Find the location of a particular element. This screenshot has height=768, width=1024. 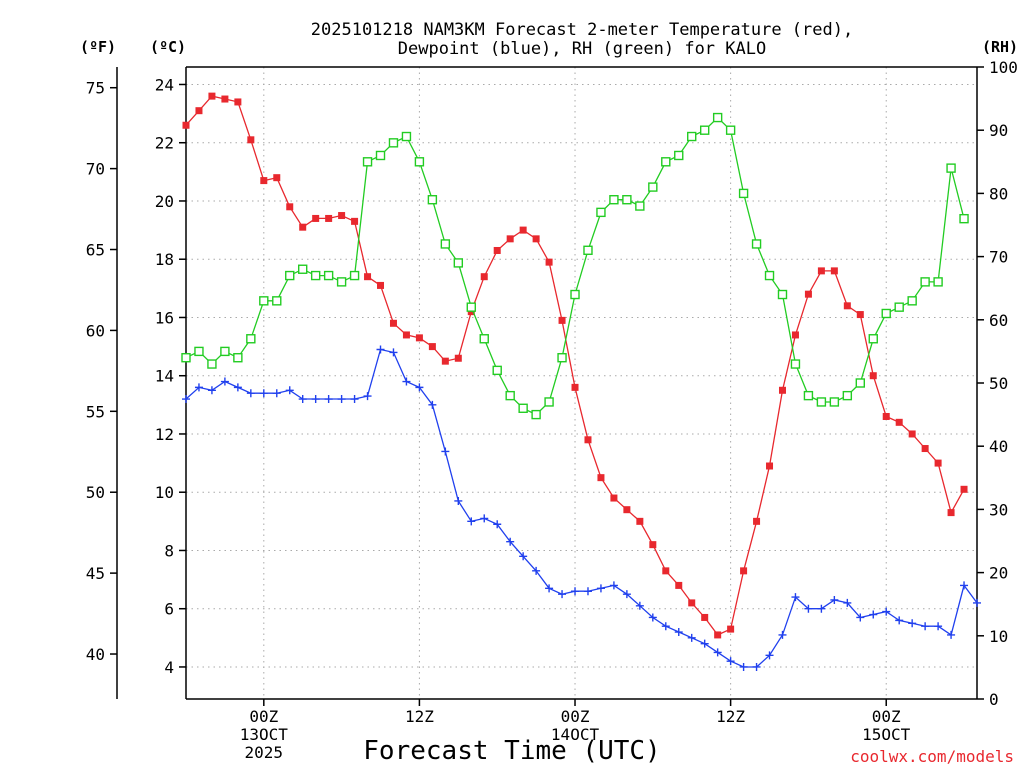

chart-title-line-2: Dewpoint (blue), RH (green) for KALO is located at coordinates (582, 49).